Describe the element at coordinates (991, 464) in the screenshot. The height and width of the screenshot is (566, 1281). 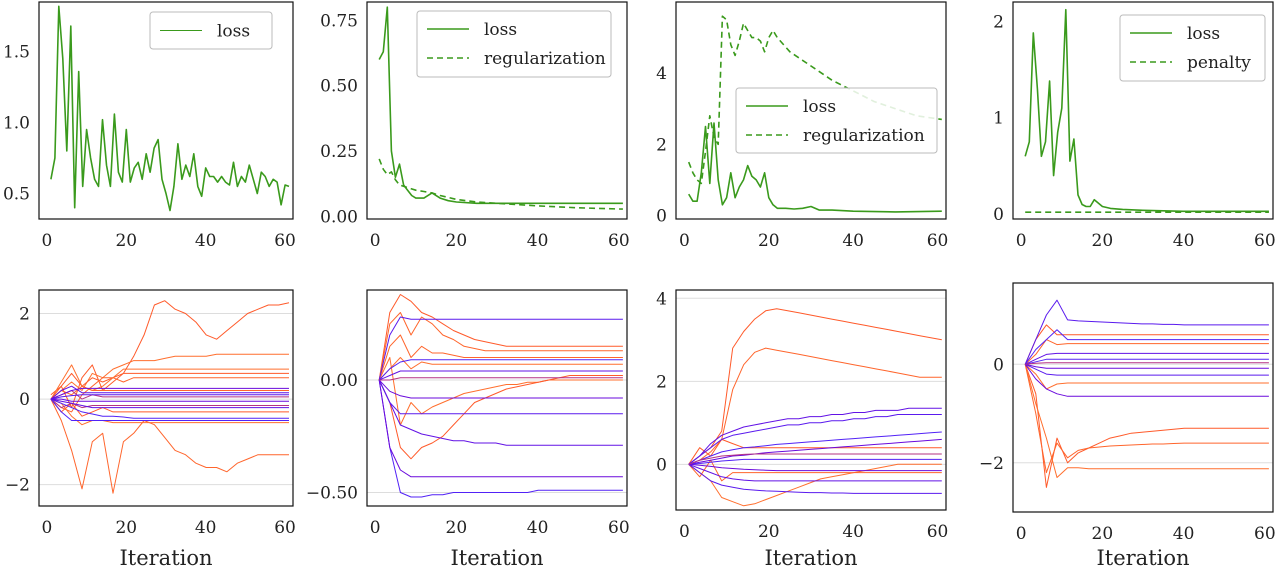
I see `y-tick-label: −2` at that location.